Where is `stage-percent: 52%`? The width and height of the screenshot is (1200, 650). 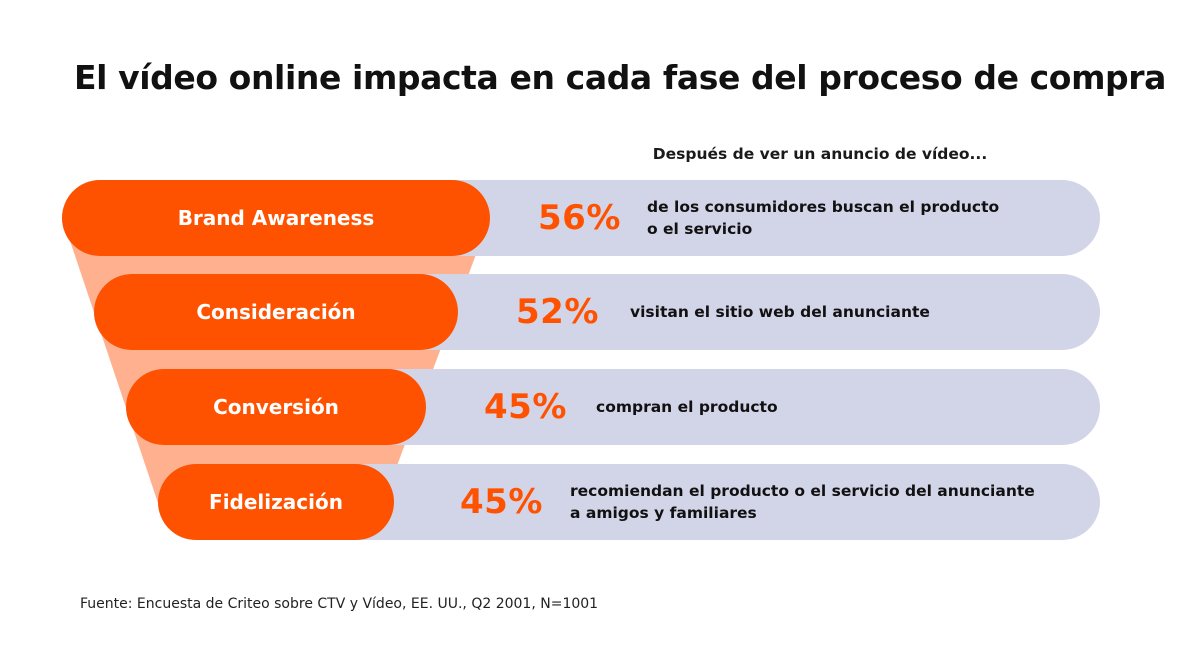
stage-percent: 52% is located at coordinates (557, 312).